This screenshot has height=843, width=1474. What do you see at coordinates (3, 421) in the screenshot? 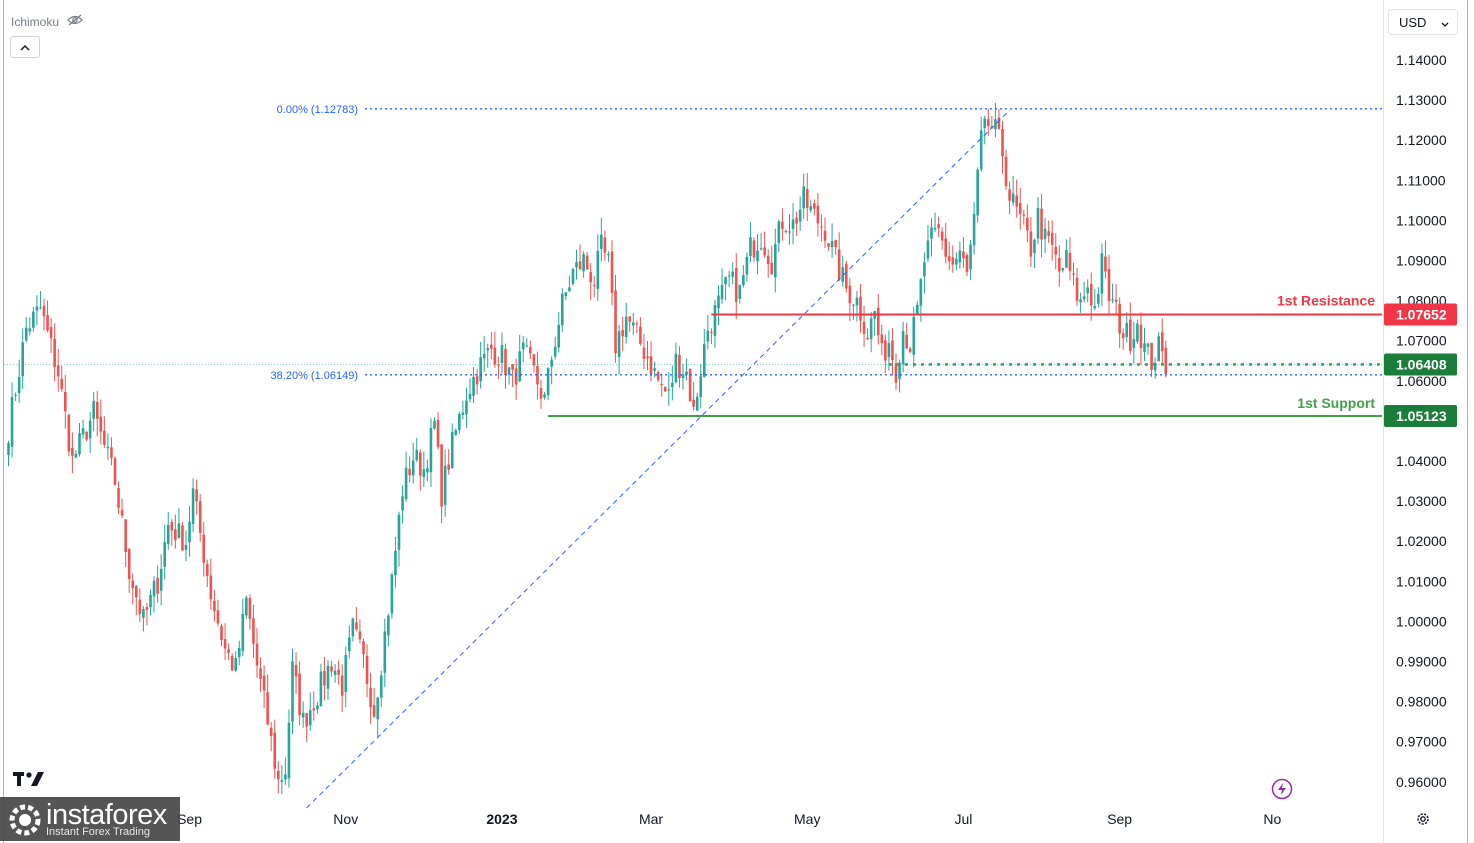
I see `frame-left-border` at bounding box center [3, 421].